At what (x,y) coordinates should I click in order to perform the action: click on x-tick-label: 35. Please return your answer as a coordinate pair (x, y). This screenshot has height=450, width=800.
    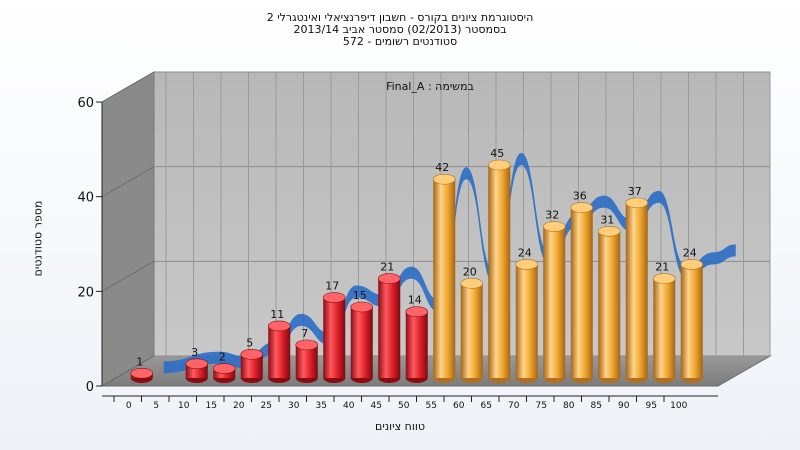
    Looking at the image, I should click on (321, 406).